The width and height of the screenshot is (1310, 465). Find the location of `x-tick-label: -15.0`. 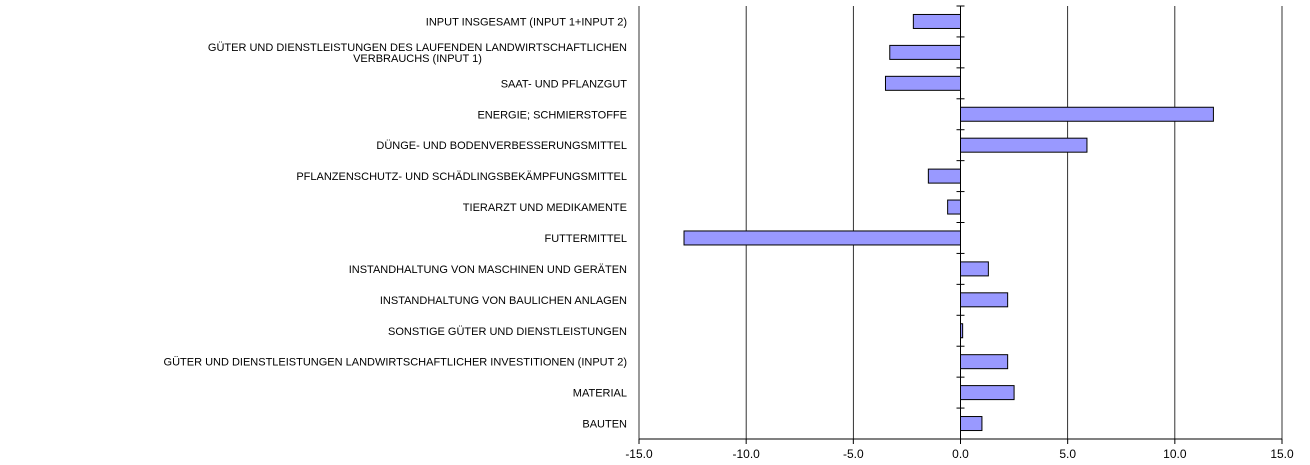

x-tick-label: -15.0 is located at coordinates (639, 454).